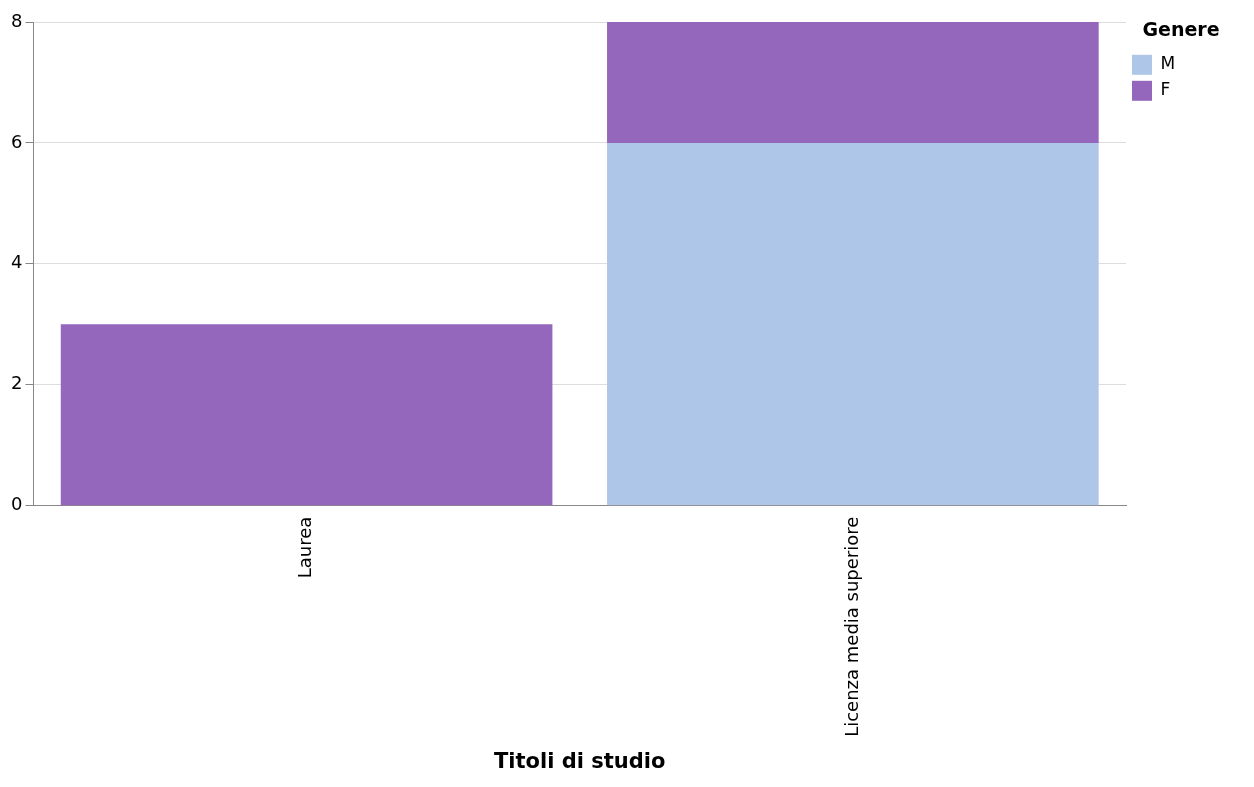  Describe the element at coordinates (17, 262) in the screenshot. I see `y-tick-label: 4` at that location.